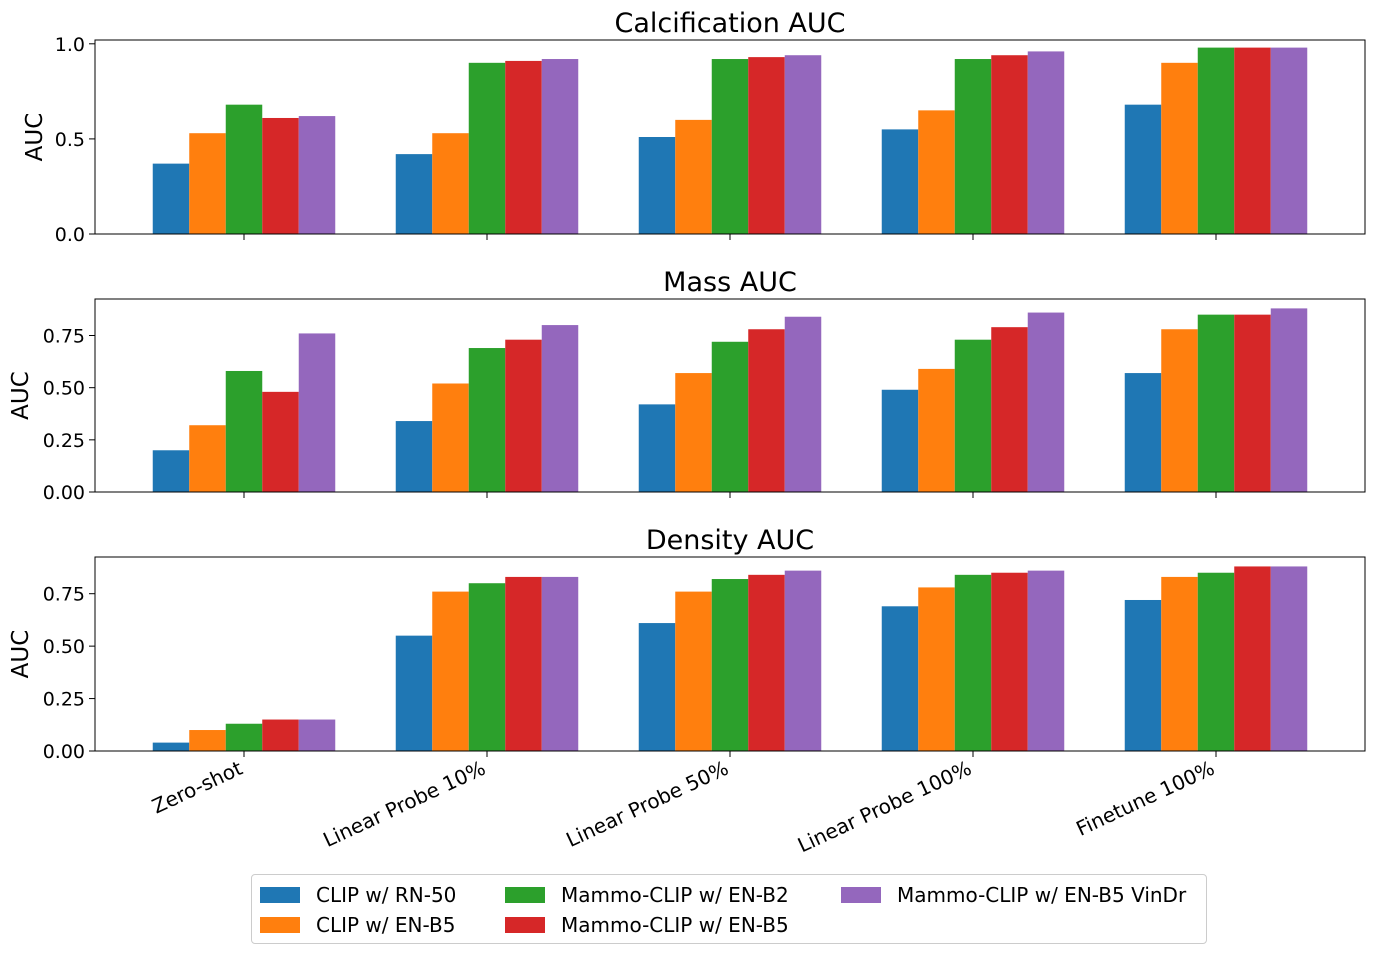  Describe the element at coordinates (675, 895) in the screenshot. I see `legend-label: Mammo-CLIP w/ EN-B2` at that location.